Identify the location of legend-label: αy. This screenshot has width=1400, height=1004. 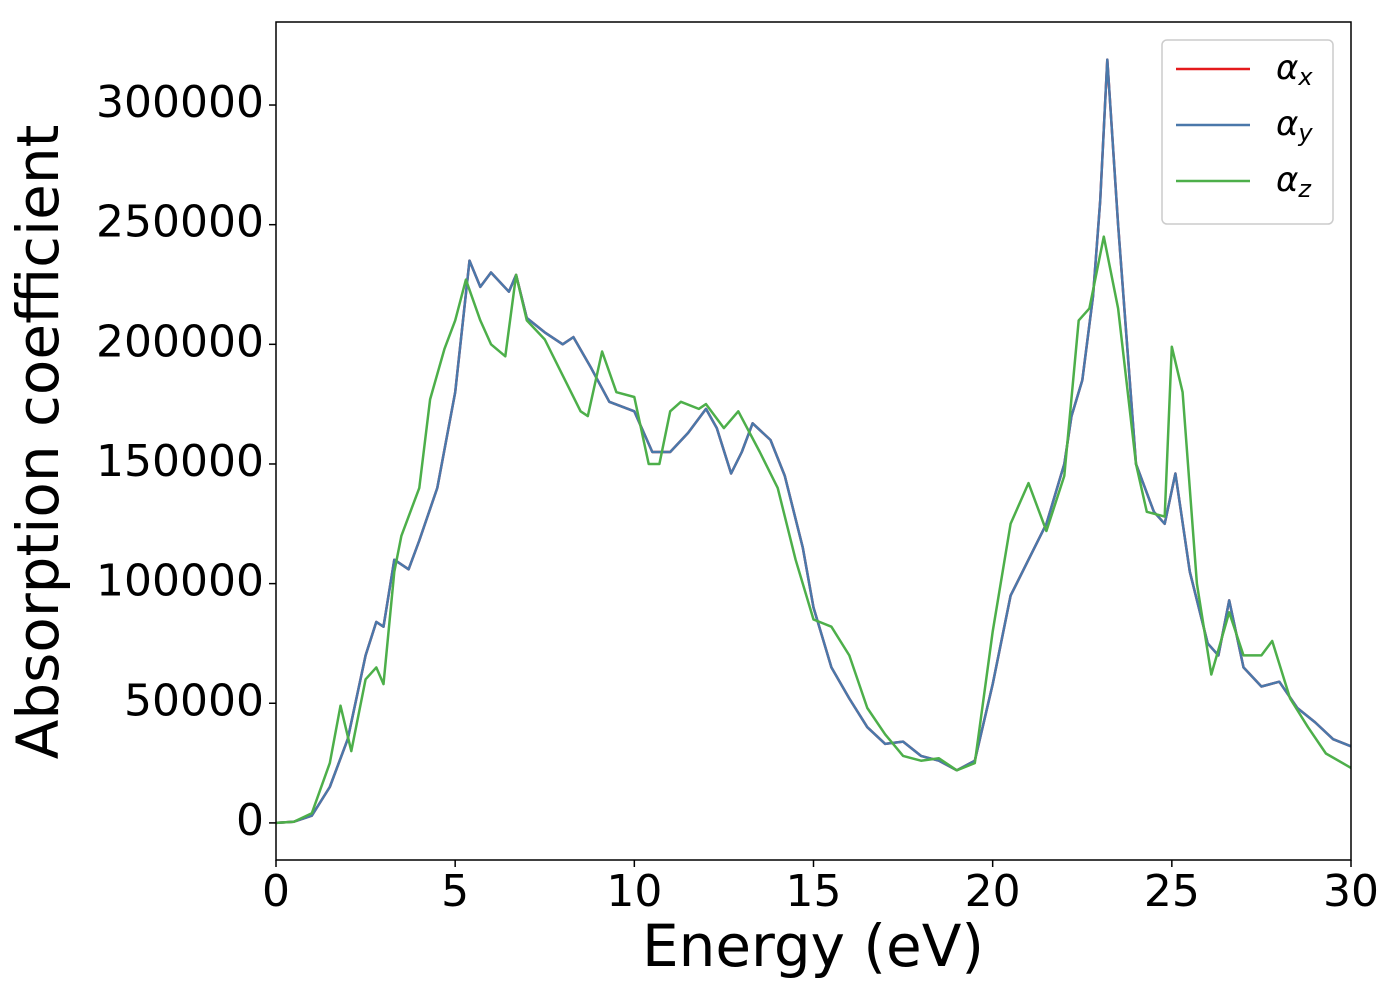
(1294, 126).